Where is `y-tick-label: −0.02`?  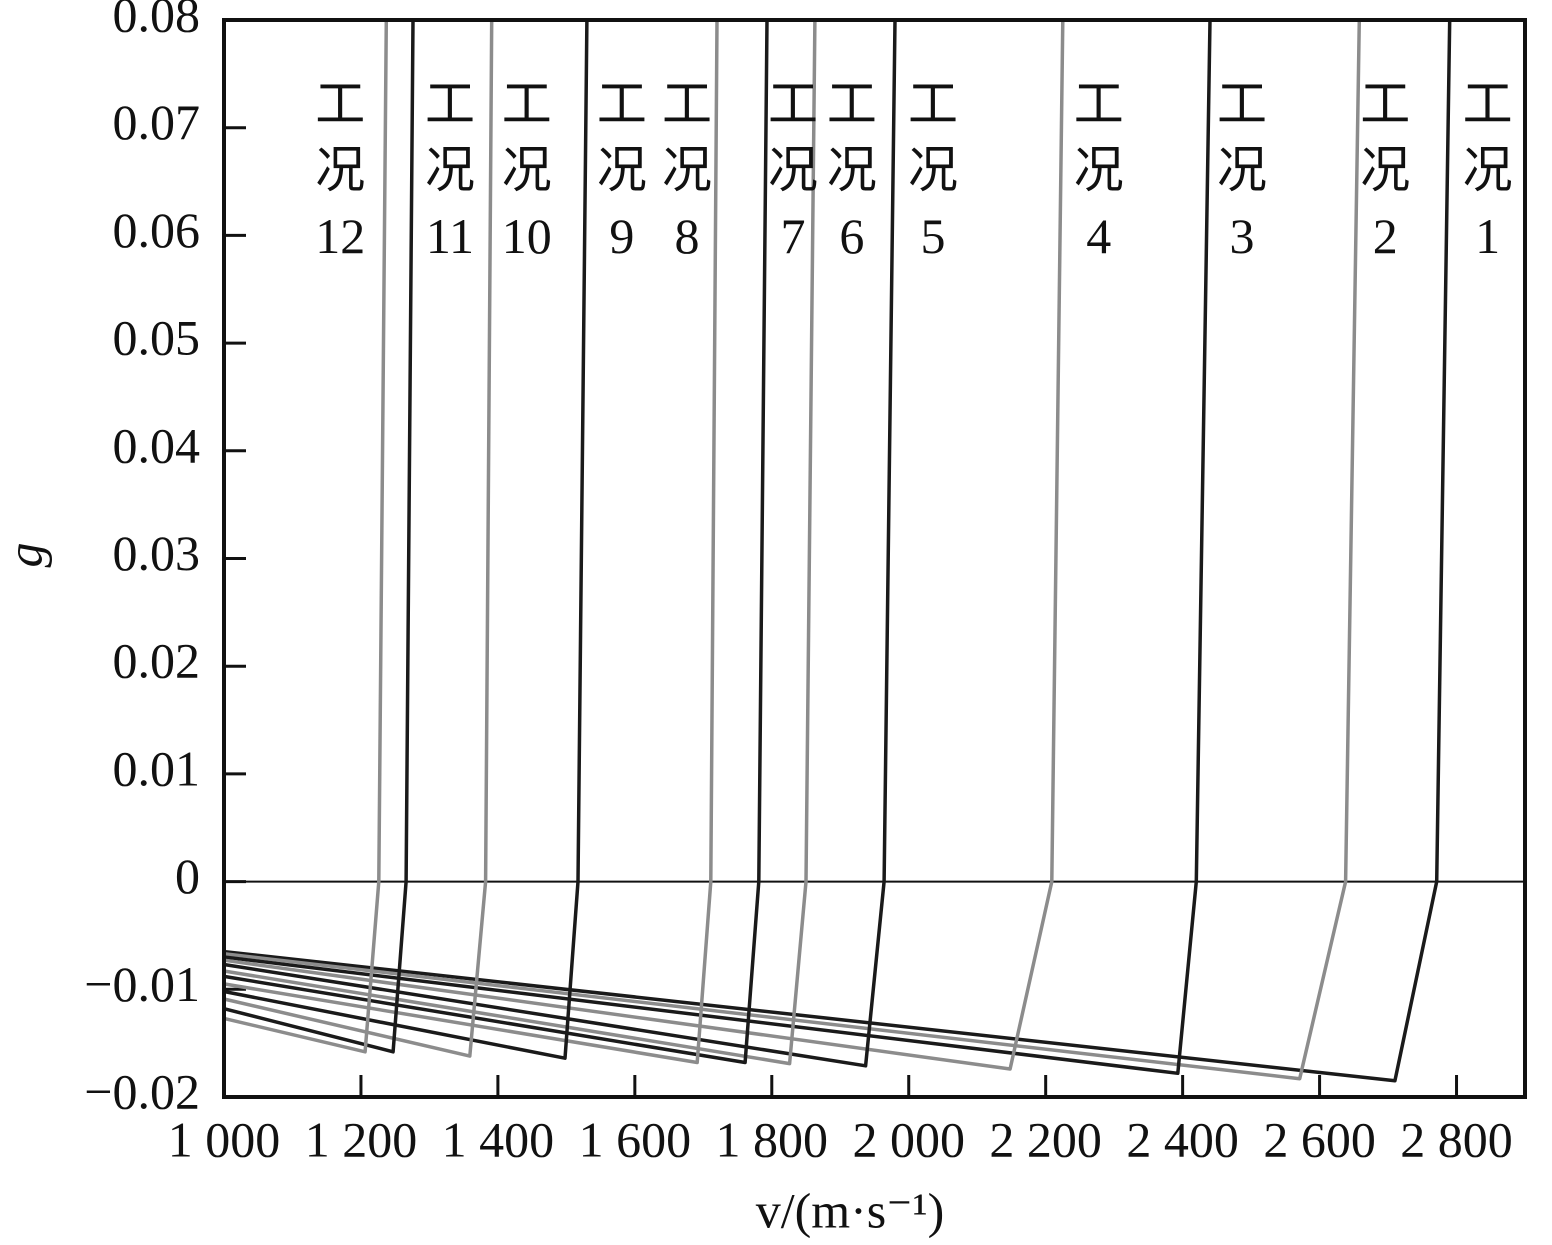 y-tick-label: −0.02 is located at coordinates (142, 1091).